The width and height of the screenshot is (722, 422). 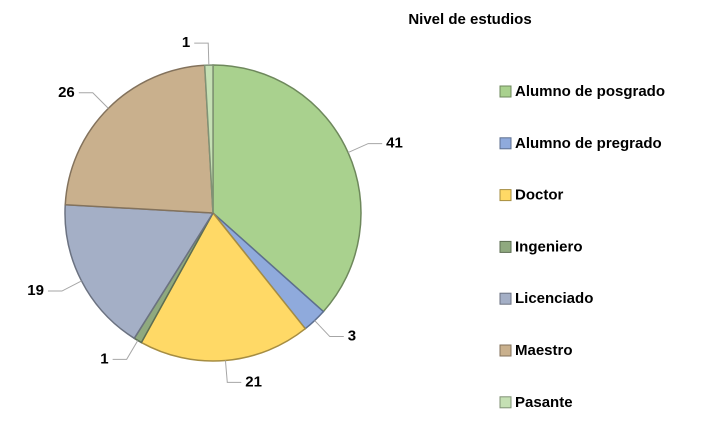 What do you see at coordinates (588, 143) in the screenshot?
I see `legend-label: Alumno de pregrado` at bounding box center [588, 143].